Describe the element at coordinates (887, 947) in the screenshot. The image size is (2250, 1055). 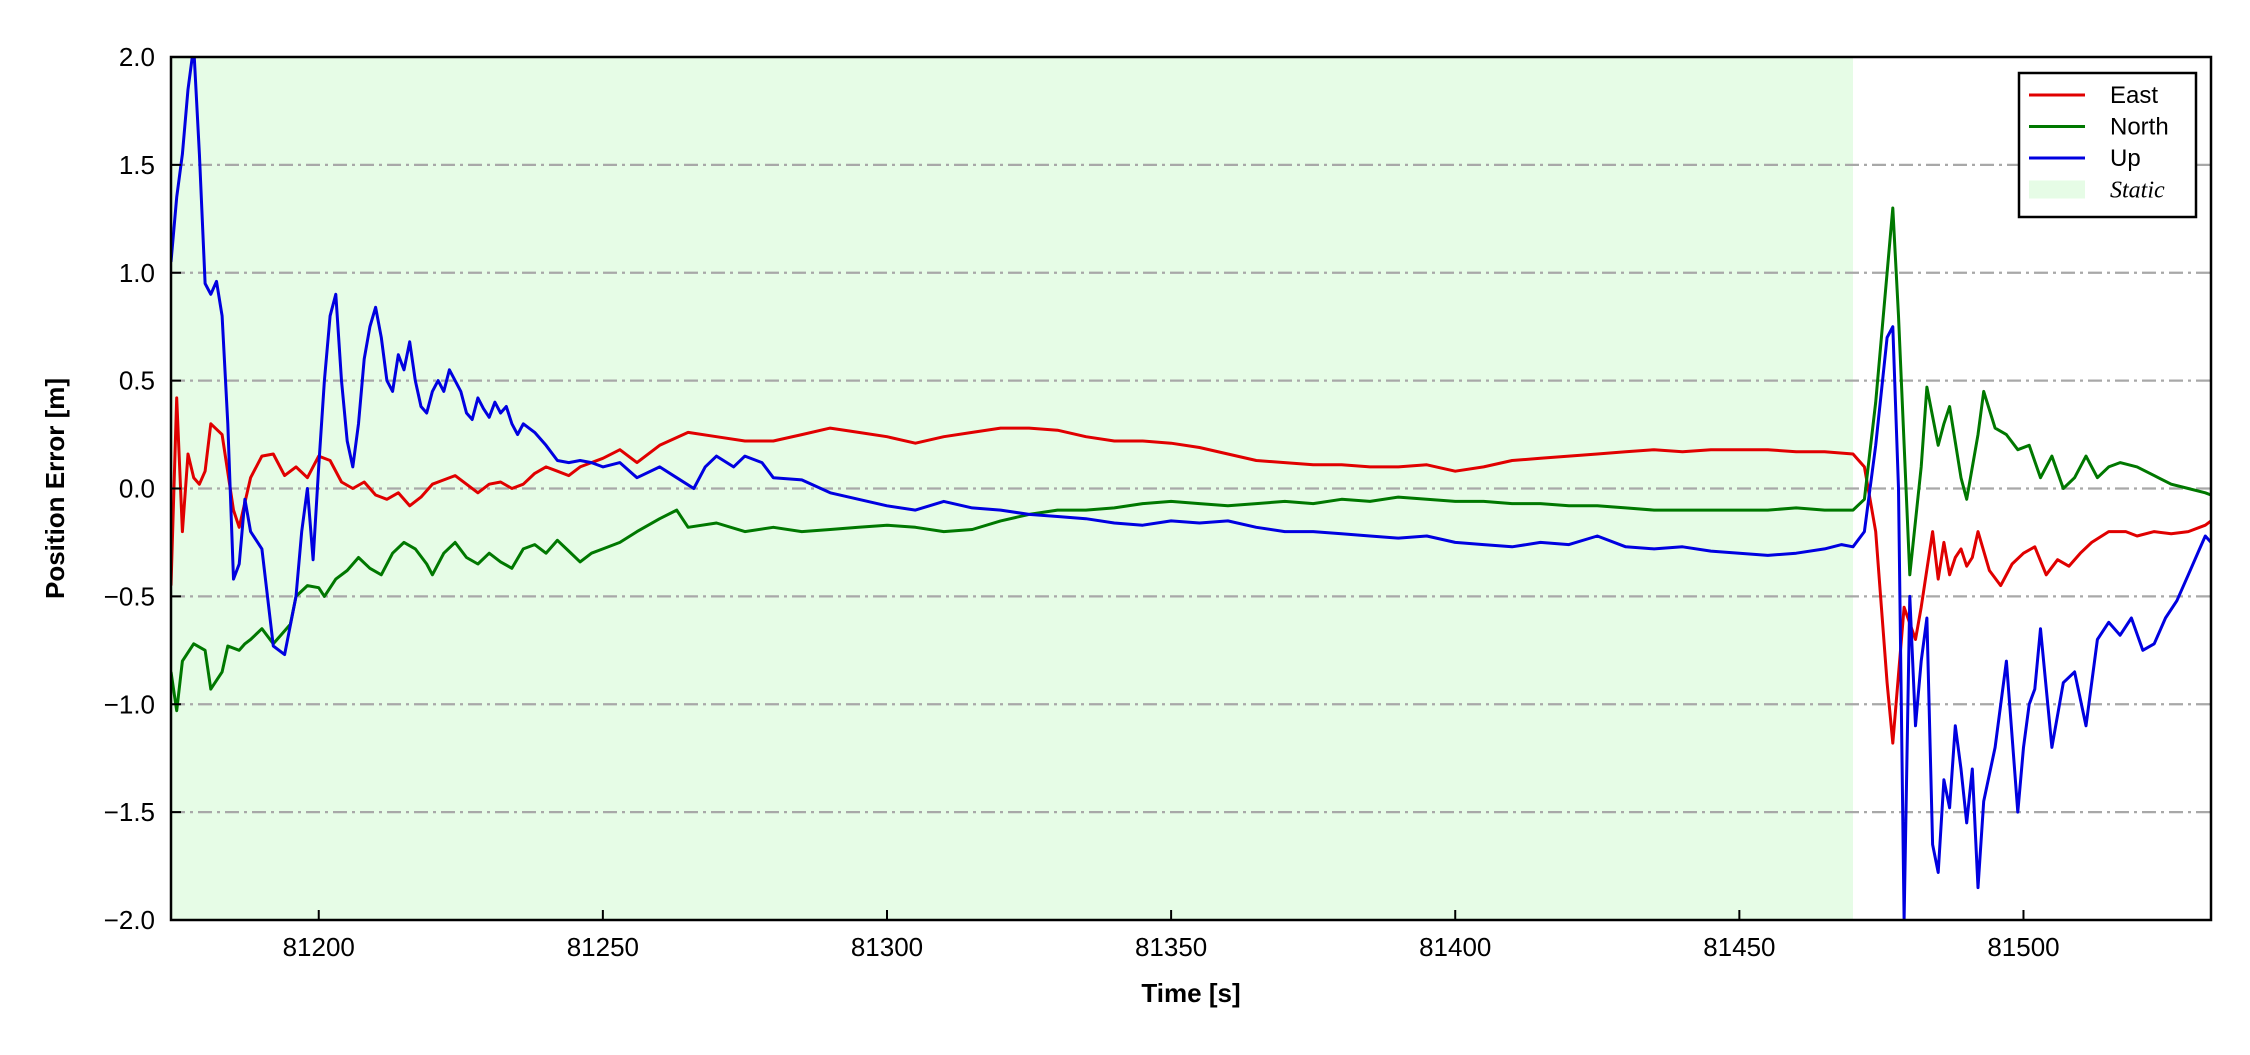
I see `x-tick-label: 81300` at that location.